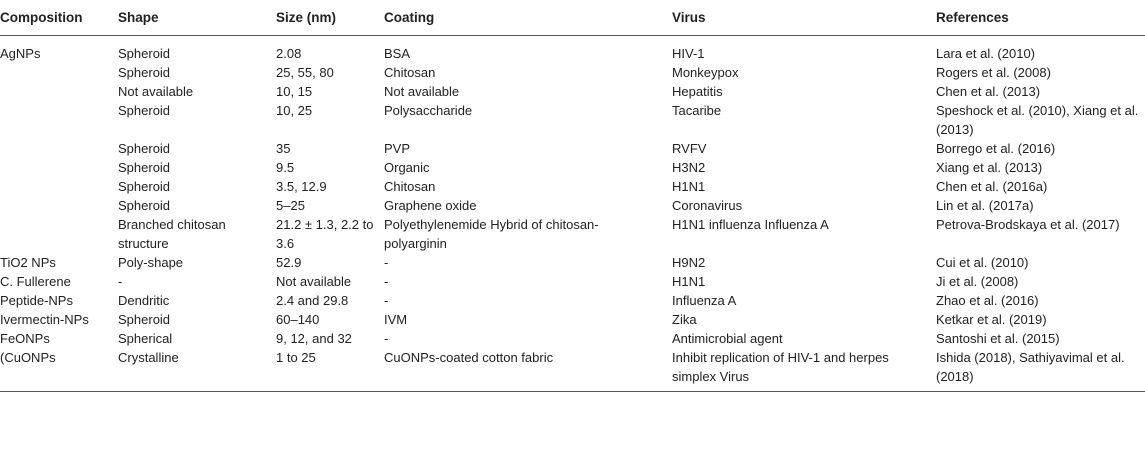 The width and height of the screenshot is (1145, 465). What do you see at coordinates (992, 186) in the screenshot?
I see `cell-references-text: Chen et al. (2016a)` at bounding box center [992, 186].